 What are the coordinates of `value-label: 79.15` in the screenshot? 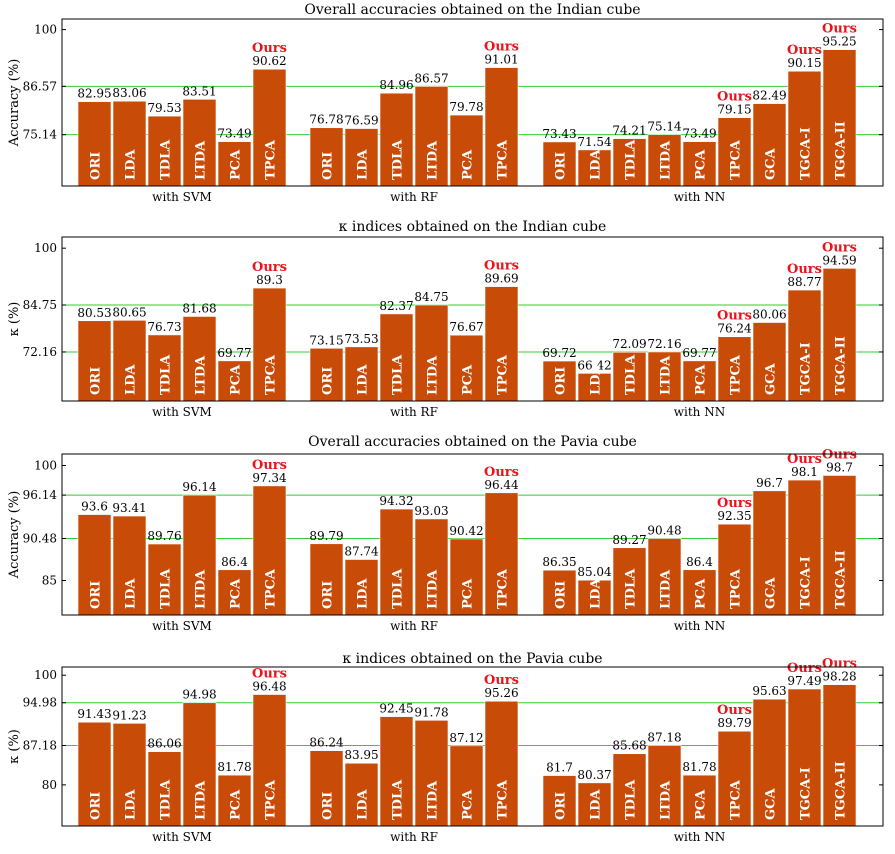 It's located at (734, 110).